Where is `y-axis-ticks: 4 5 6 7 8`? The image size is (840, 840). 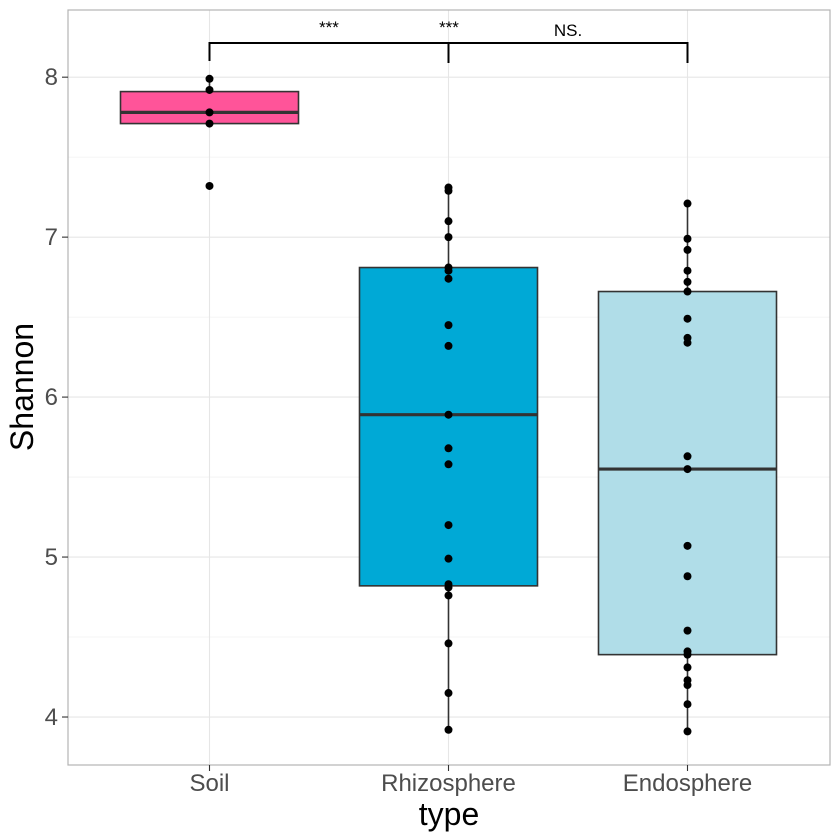 y-axis-ticks: 4 5 6 7 8 is located at coordinates (56, 397).